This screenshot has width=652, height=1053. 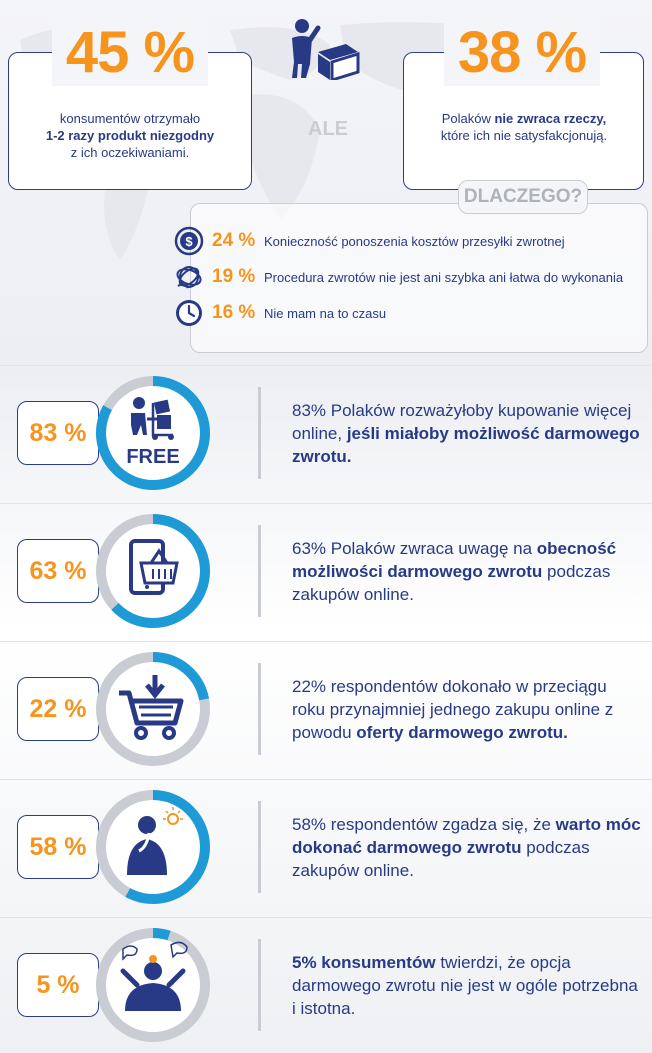 I want to click on stat-percent-box: 63 %, so click(x=58, y=571).